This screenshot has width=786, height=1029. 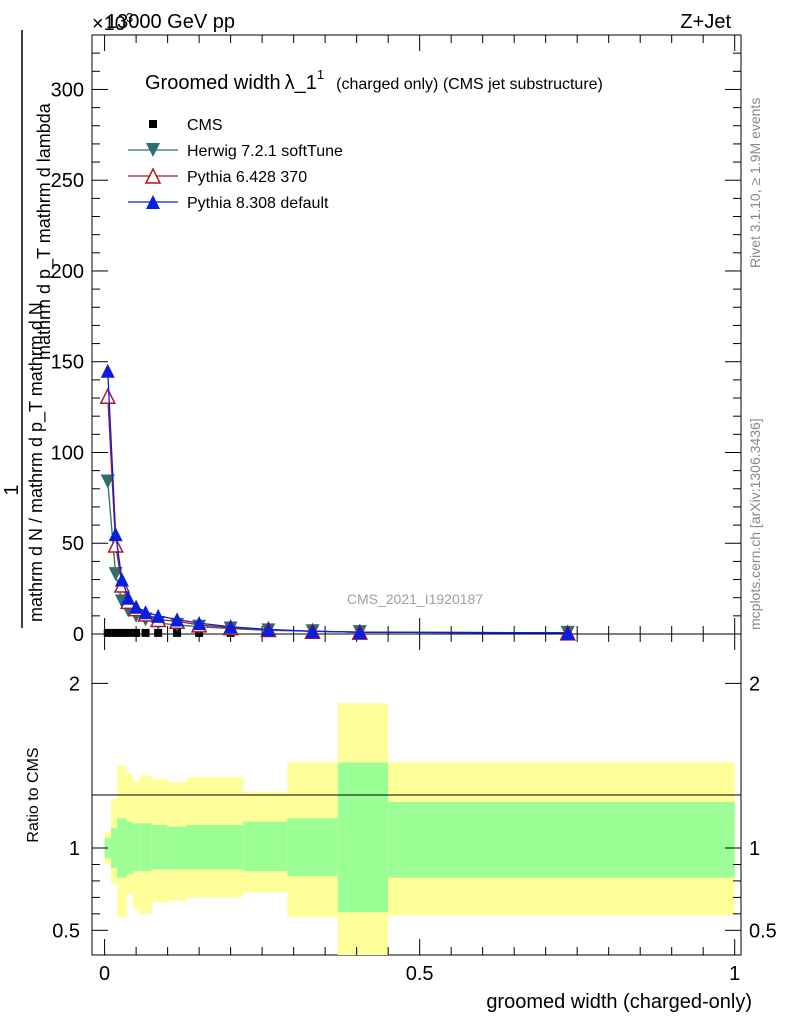 I want to click on legend-label: Pythia 8.308 default, so click(x=258, y=203).